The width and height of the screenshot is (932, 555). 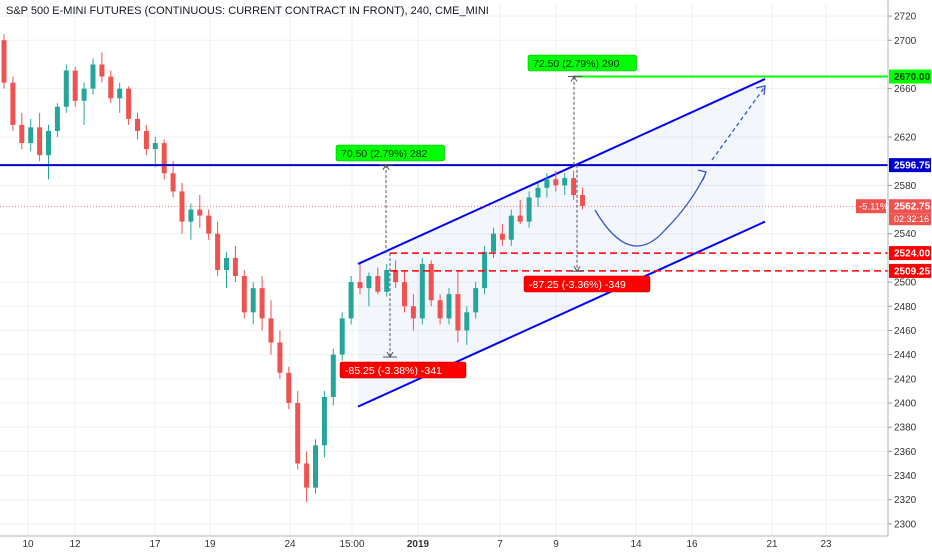 What do you see at coordinates (576, 64) in the screenshot?
I see `measure-label: 72.50 (2.79%) 290` at bounding box center [576, 64].